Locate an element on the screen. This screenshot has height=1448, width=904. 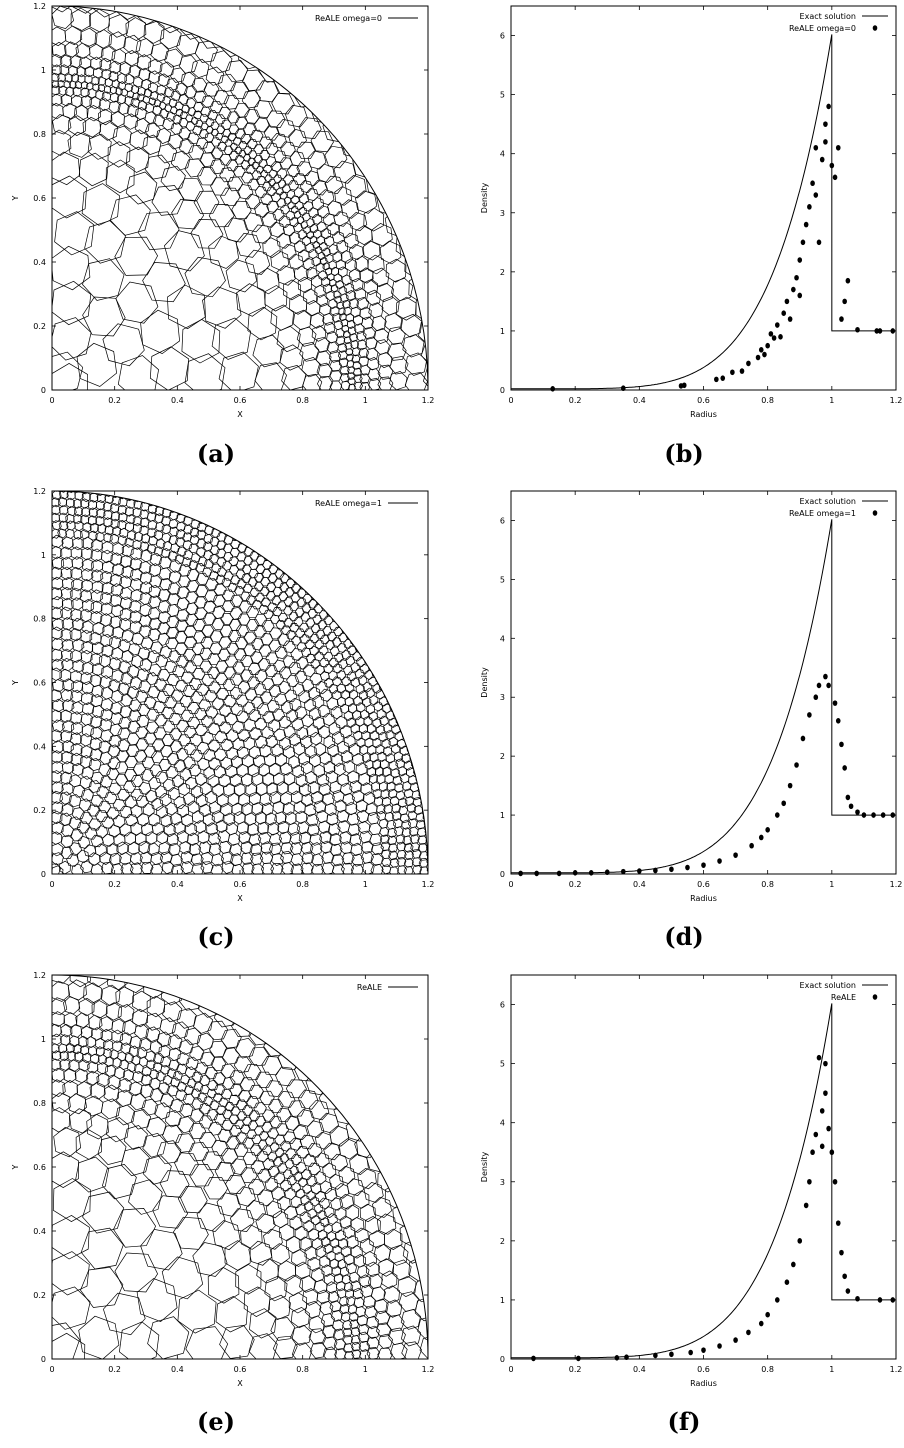
y-tick-label: 1 is located at coordinates (43, 555).